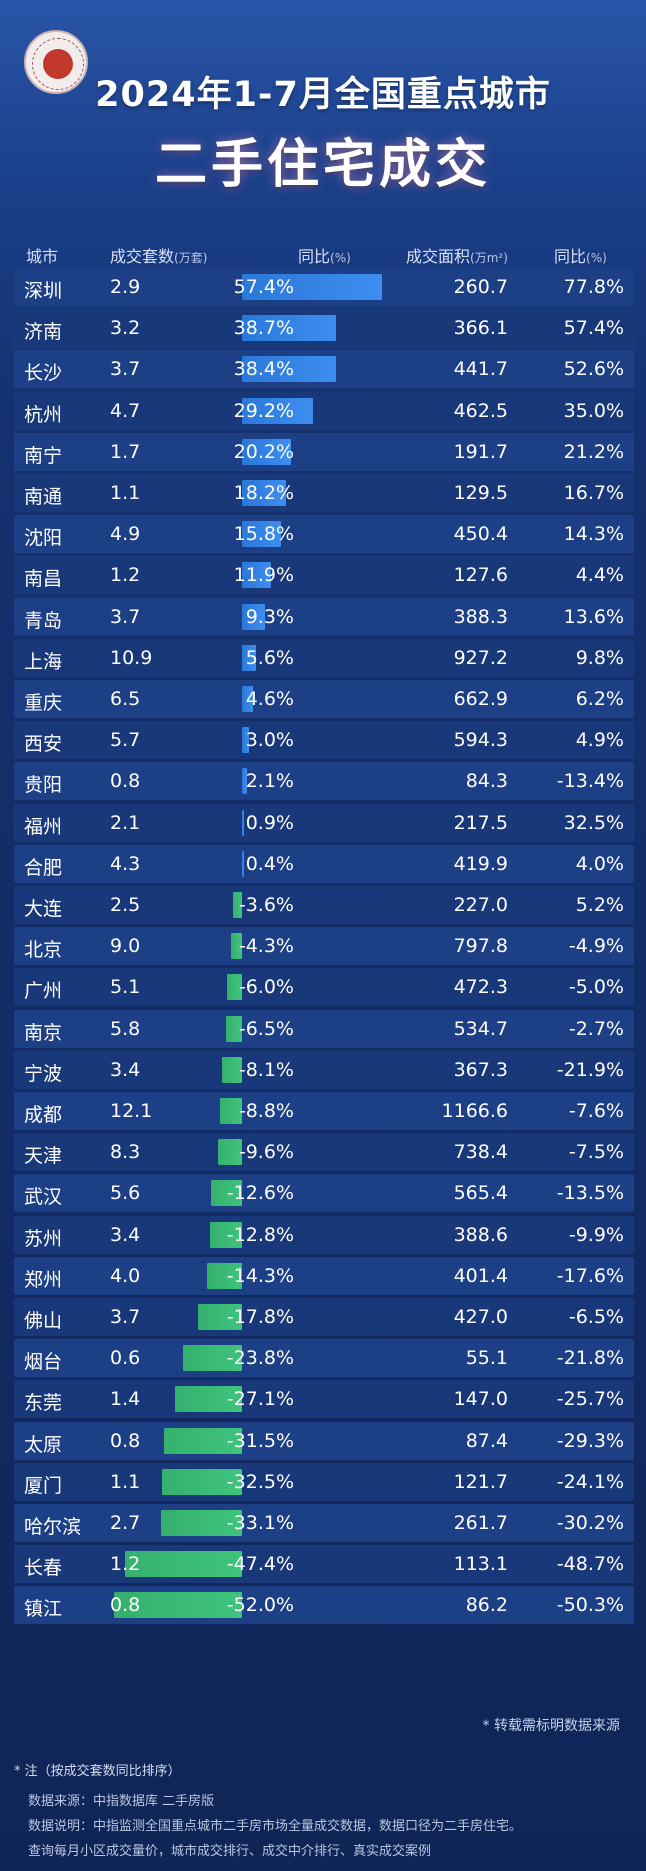 The image size is (646, 1871). Describe the element at coordinates (599, 905) in the screenshot. I see `area-yoy-value: 5.2%` at that location.